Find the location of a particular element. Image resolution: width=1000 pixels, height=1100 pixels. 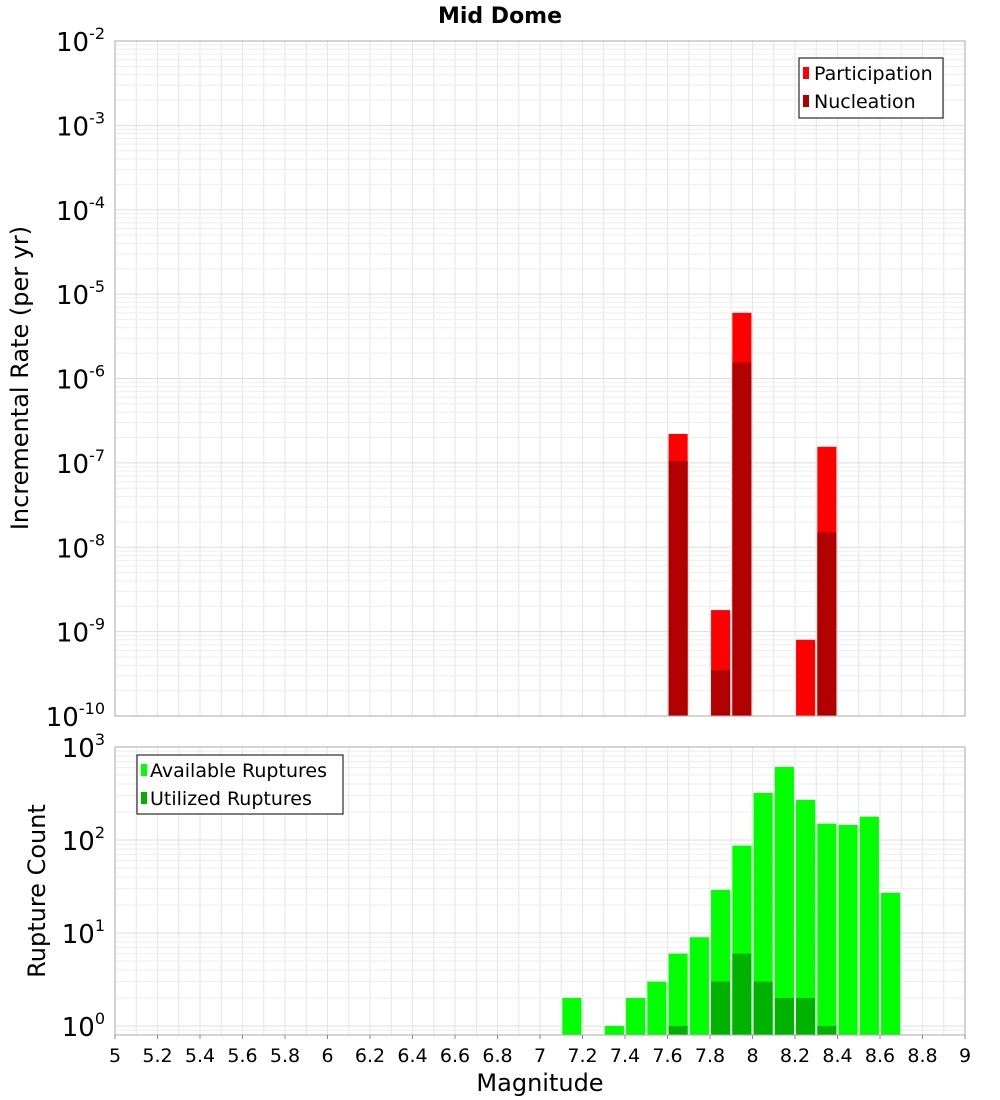

x-tick-label: 5.2 is located at coordinates (157, 1056).